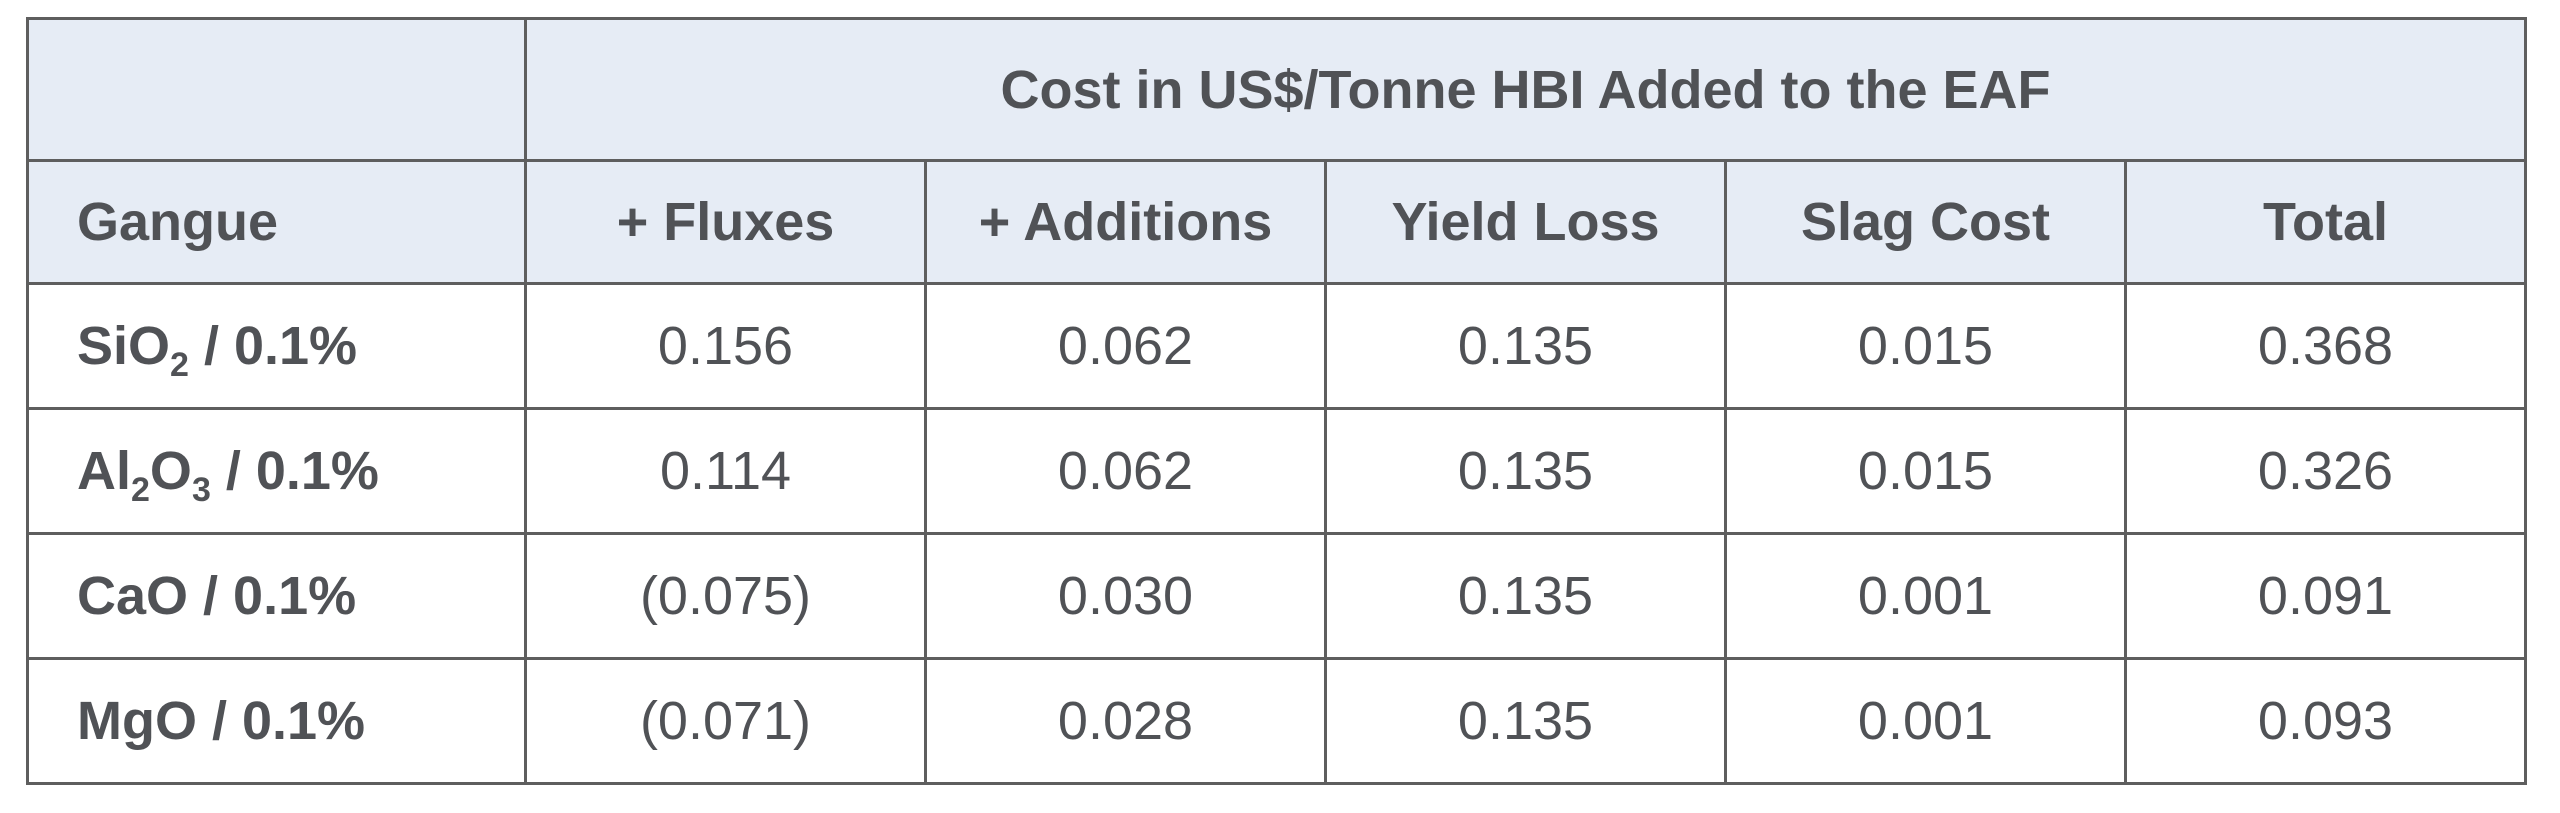 This screenshot has height=813, width=2560. I want to click on cell-additions: 0.030, so click(1125, 596).